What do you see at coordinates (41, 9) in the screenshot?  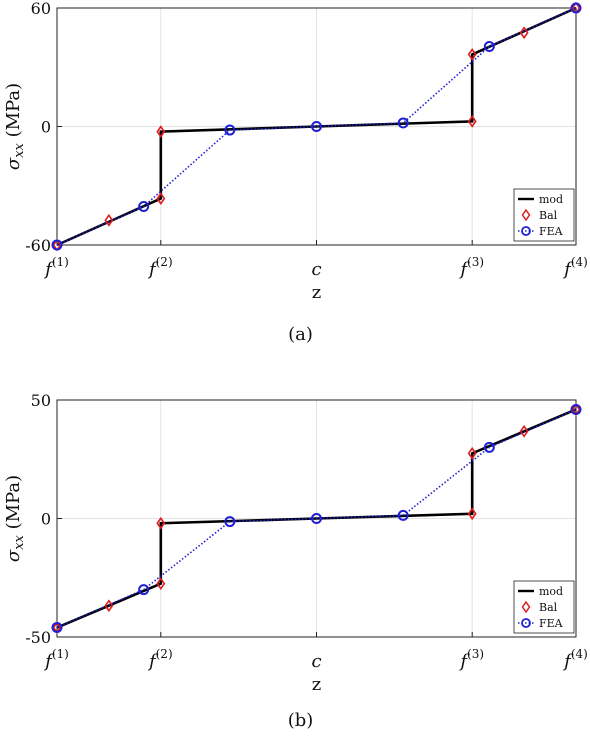 I see `y-tick-label: 60` at bounding box center [41, 9].